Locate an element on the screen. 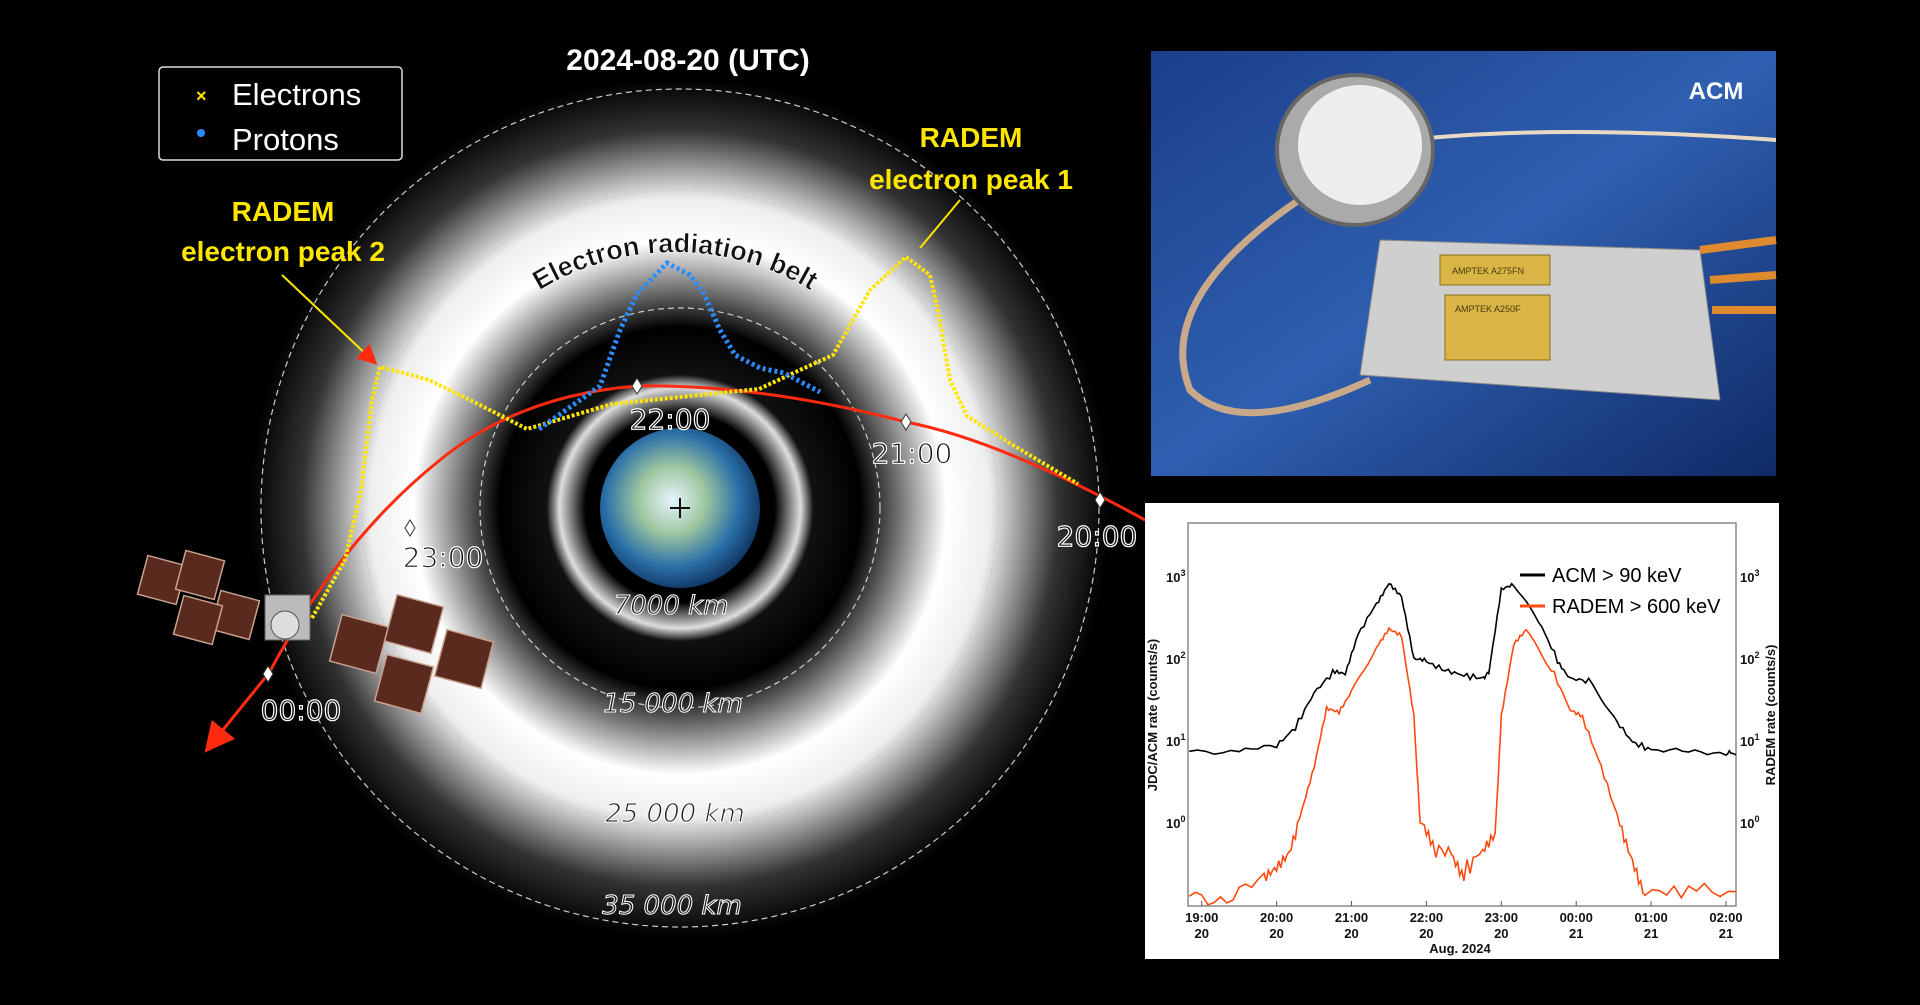  peak1-label: RADEM is located at coordinates (971, 137).